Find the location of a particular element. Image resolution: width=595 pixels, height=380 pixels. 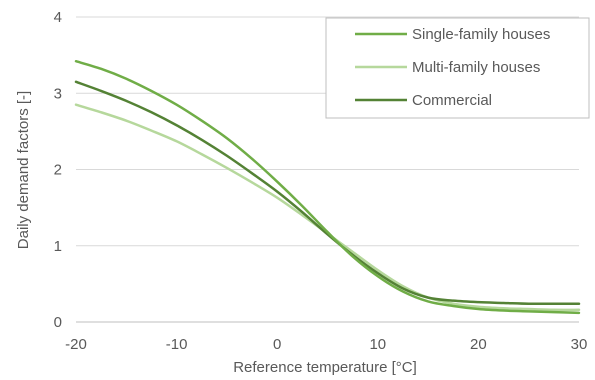

y-tick-labels: 0 1 2 3 4 is located at coordinates (58, 170).